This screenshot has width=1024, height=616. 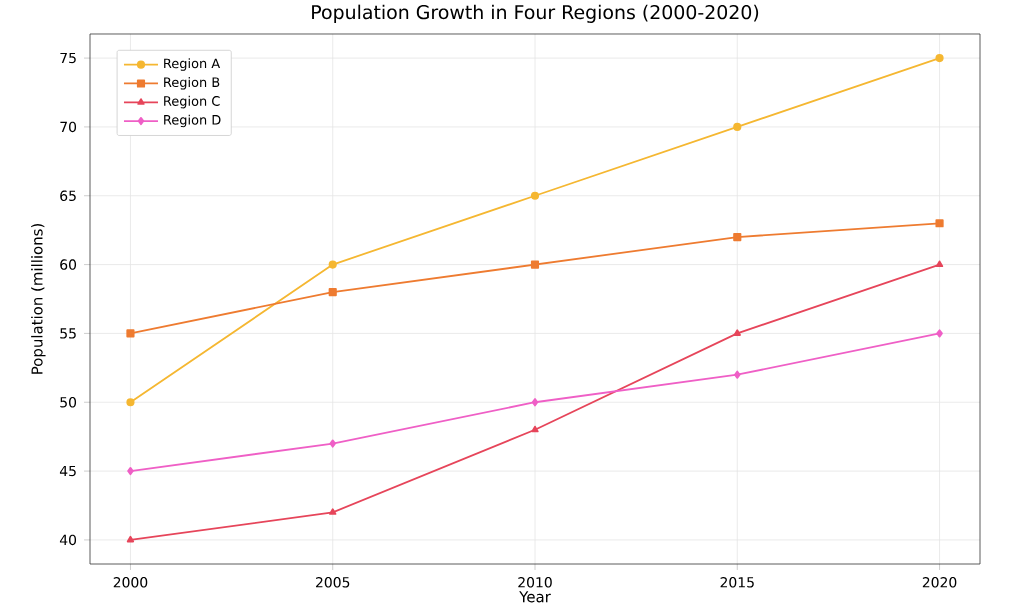 What do you see at coordinates (535, 13) in the screenshot?
I see `chart-title: Population Growth in Four Regions (2000-2020)` at bounding box center [535, 13].